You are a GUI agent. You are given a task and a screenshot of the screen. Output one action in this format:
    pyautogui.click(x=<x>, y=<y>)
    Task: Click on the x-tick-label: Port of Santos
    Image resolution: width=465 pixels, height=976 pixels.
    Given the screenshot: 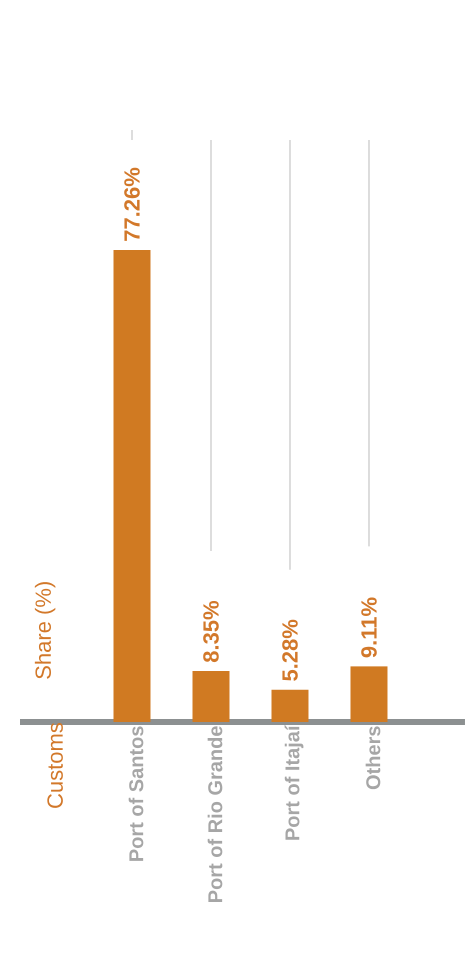 What is the action you would take?
    pyautogui.click(x=136, y=793)
    